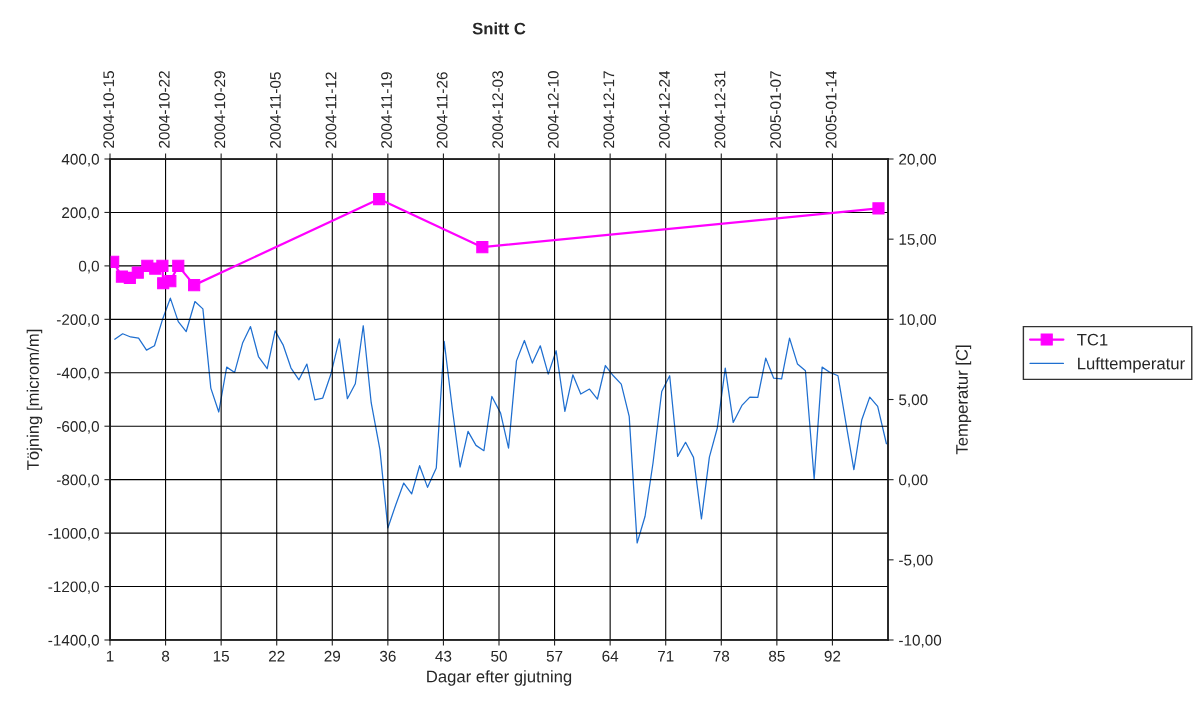 The width and height of the screenshot is (1197, 706). Describe the element at coordinates (80, 213) in the screenshot. I see `y-tick-label: 200,0` at that location.